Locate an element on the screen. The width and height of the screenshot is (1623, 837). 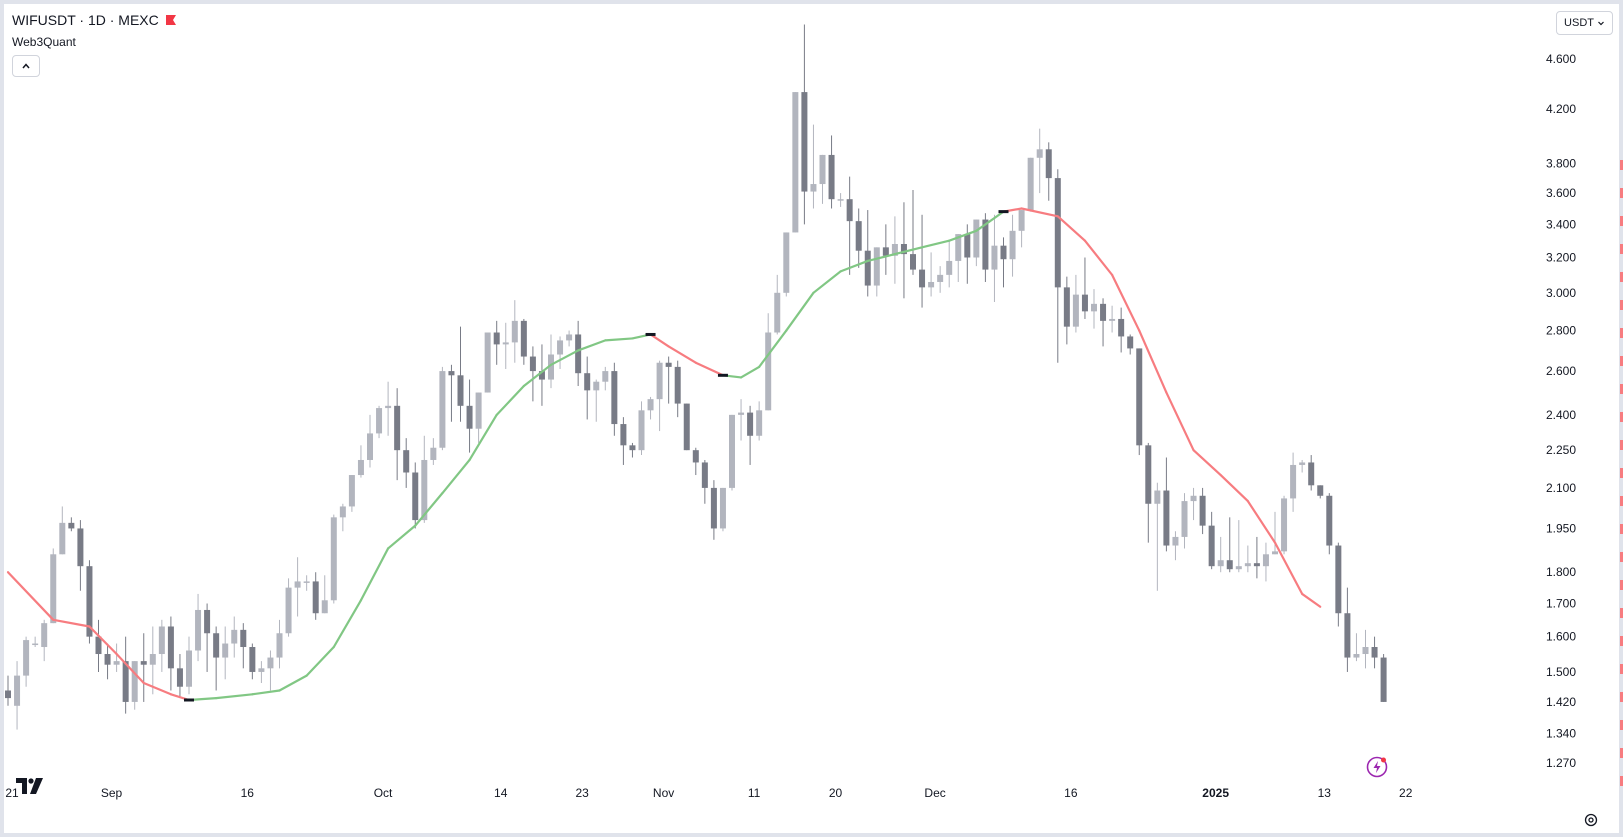
time-tick-label: 11 is located at coordinates (754, 793).